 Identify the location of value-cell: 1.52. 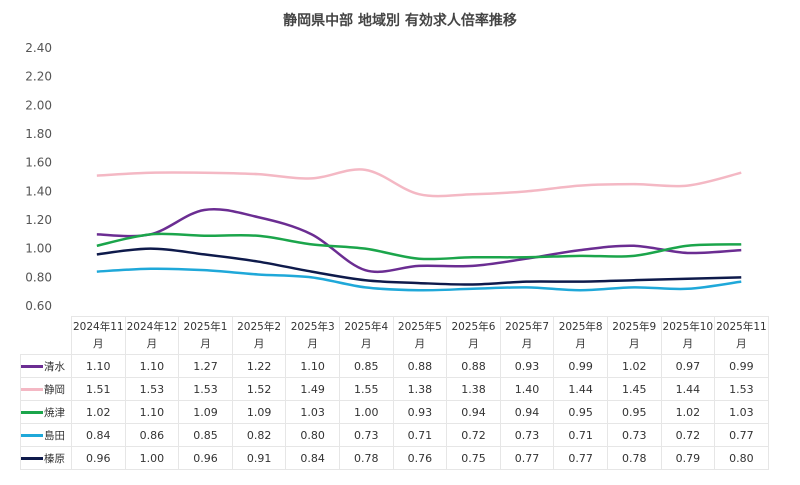
(259, 389).